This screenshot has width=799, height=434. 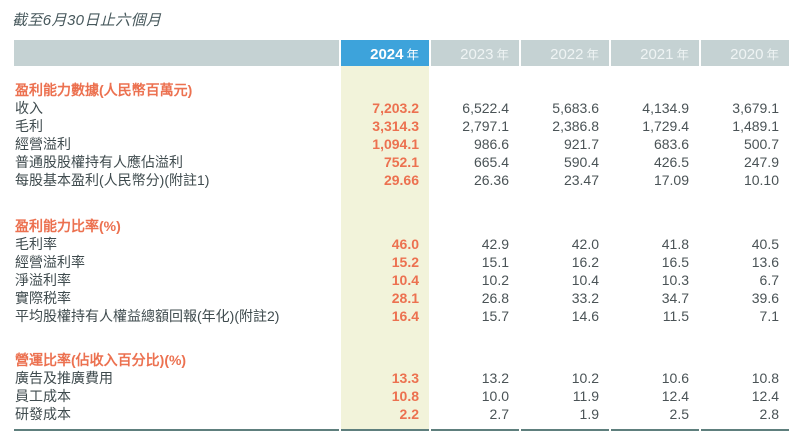 I want to click on value-2020: 2.8, so click(x=745, y=418).